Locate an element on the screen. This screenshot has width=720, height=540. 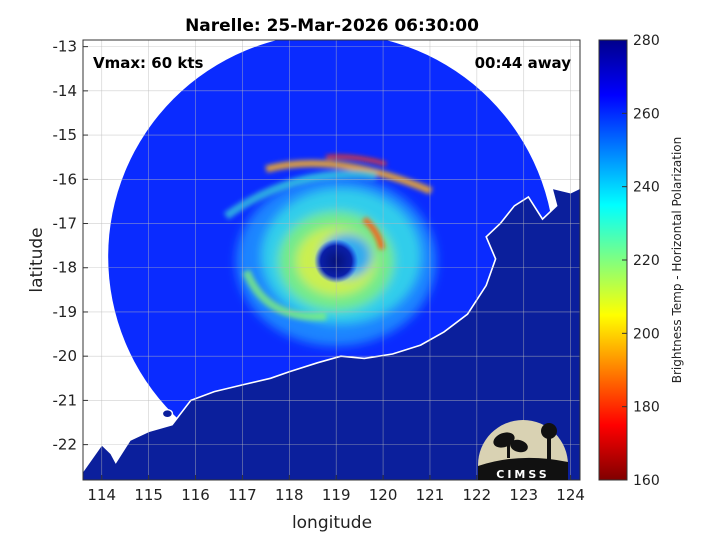
eyewall-core is located at coordinates (374, 233).